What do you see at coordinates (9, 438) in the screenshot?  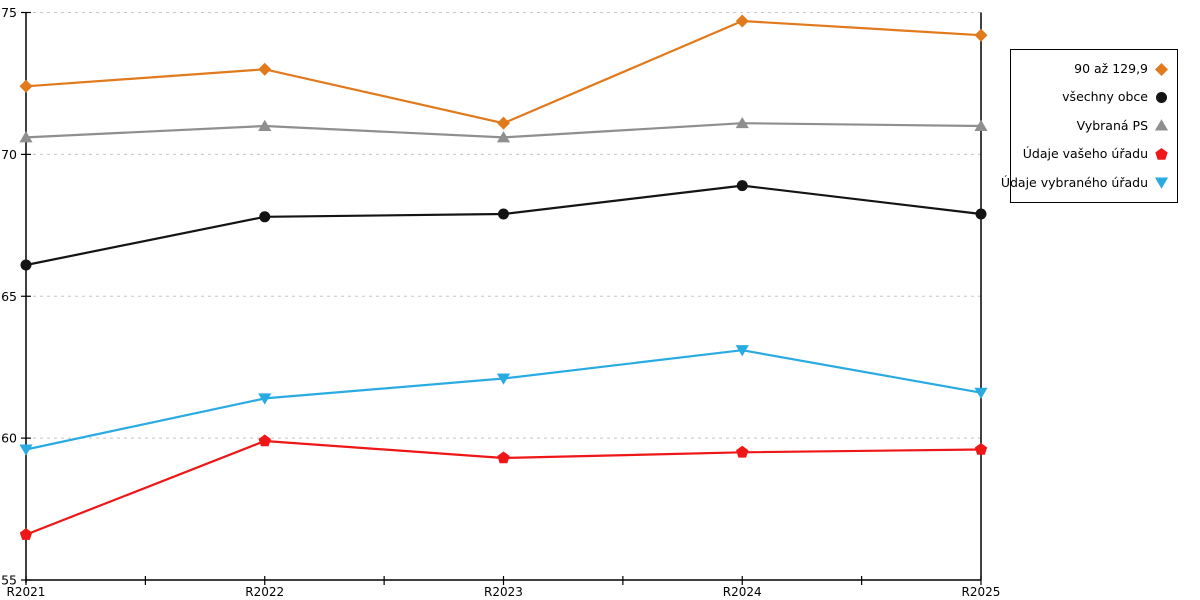 I see `y-axis-tick-label: 60` at bounding box center [9, 438].